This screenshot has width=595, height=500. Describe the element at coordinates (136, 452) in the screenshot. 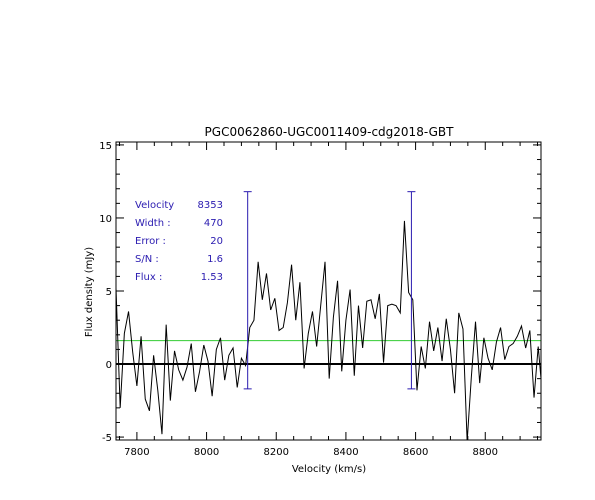

I see `x-tick-label: 7800` at that location.